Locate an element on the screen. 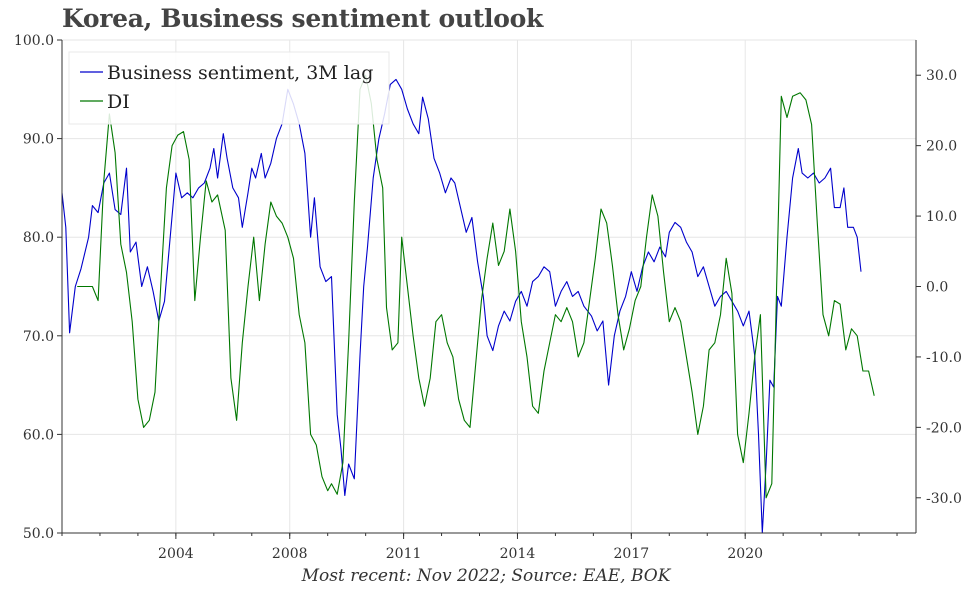 This screenshot has height=589, width=972. x-tick-label: 2011 is located at coordinates (404, 554).